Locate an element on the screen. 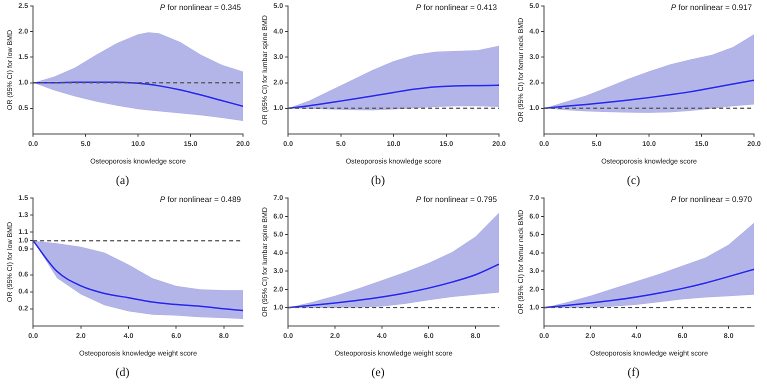  text: (c) is located at coordinates (633, 179).